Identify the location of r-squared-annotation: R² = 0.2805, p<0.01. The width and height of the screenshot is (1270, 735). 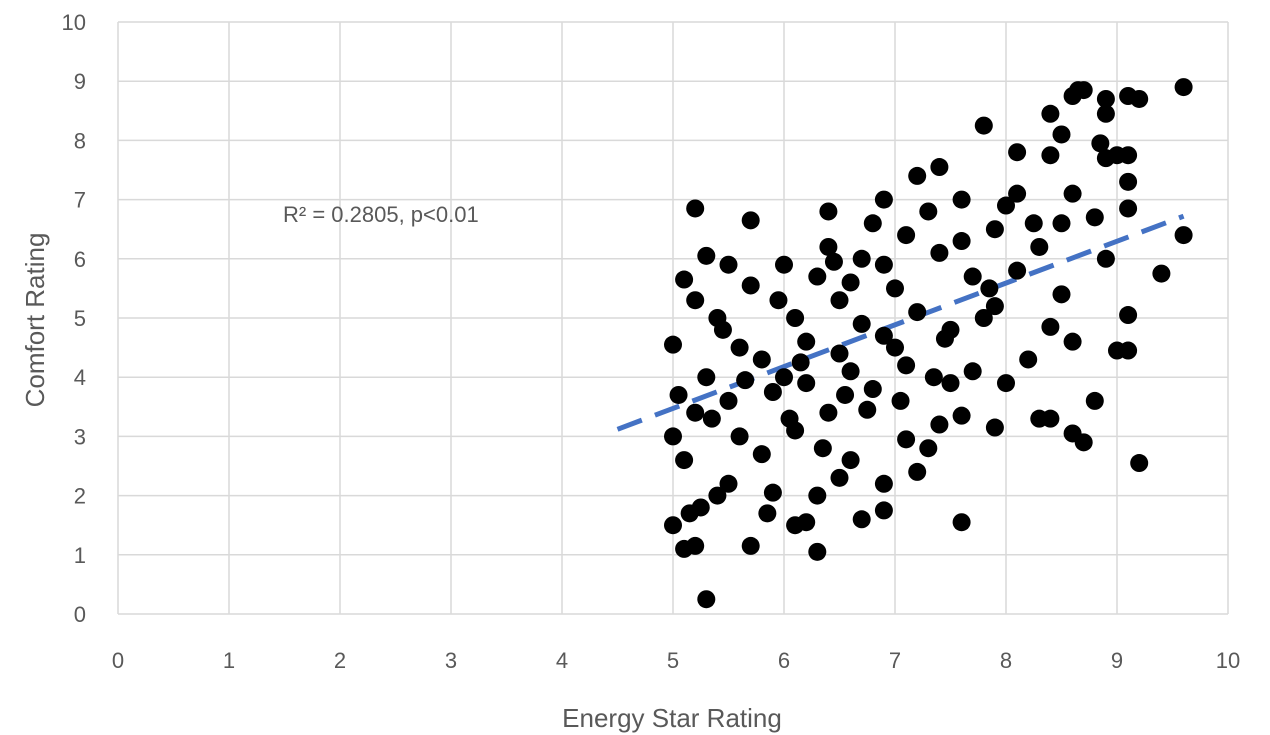
(381, 214).